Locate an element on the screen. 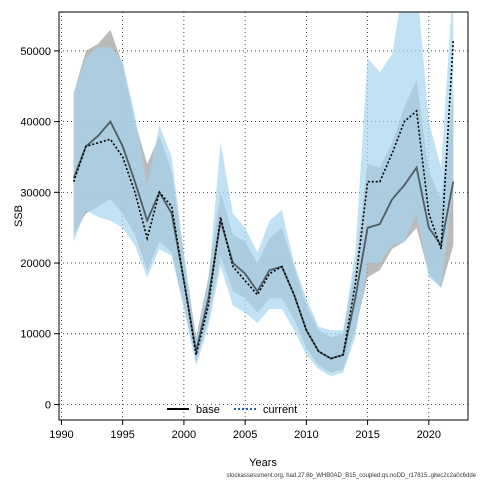  y-tick-label-30000: 30000 is located at coordinates (35, 193).